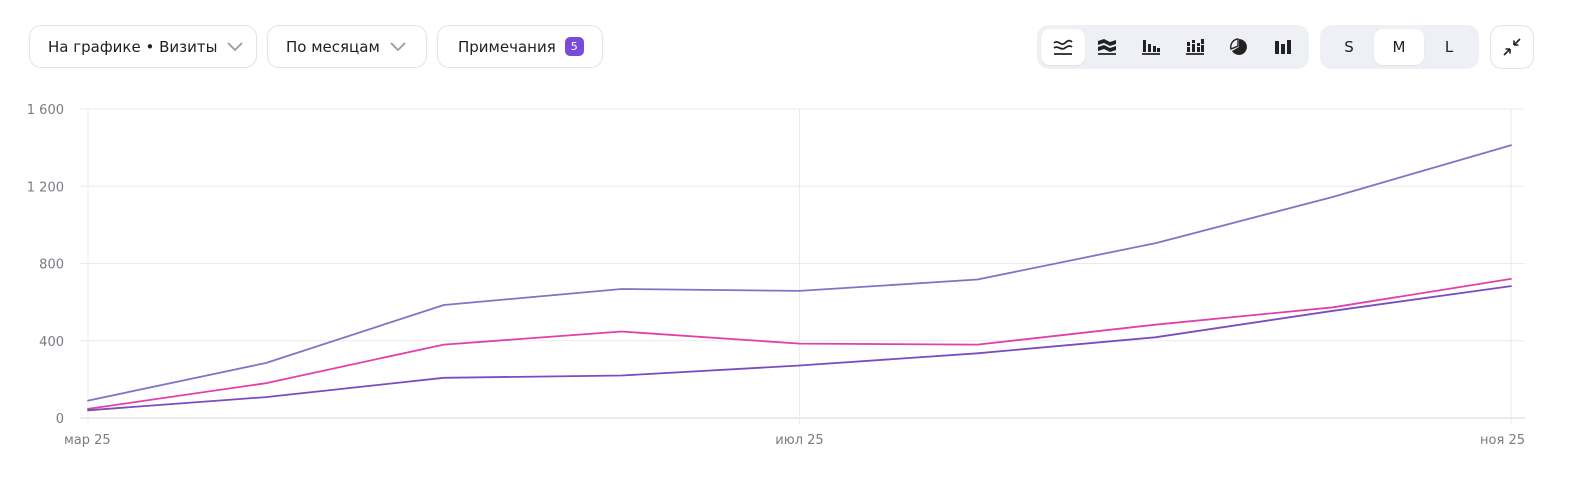 The image size is (1579, 481). I want to click on period-dropdown-label: По месяцам, so click(333, 46).